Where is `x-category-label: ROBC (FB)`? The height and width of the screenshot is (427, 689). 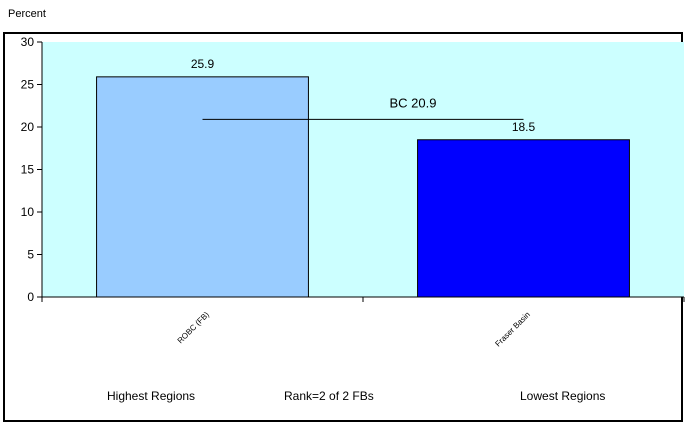
x-category-label: ROBC (FB) is located at coordinates (194, 328).